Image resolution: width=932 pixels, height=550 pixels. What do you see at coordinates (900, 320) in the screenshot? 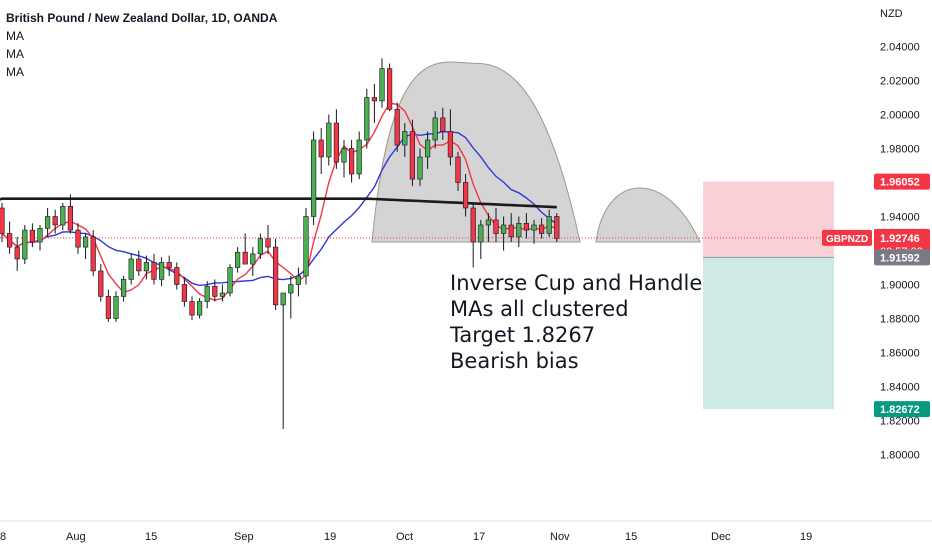
I see `price-tick-label: 1.88000` at bounding box center [900, 320].